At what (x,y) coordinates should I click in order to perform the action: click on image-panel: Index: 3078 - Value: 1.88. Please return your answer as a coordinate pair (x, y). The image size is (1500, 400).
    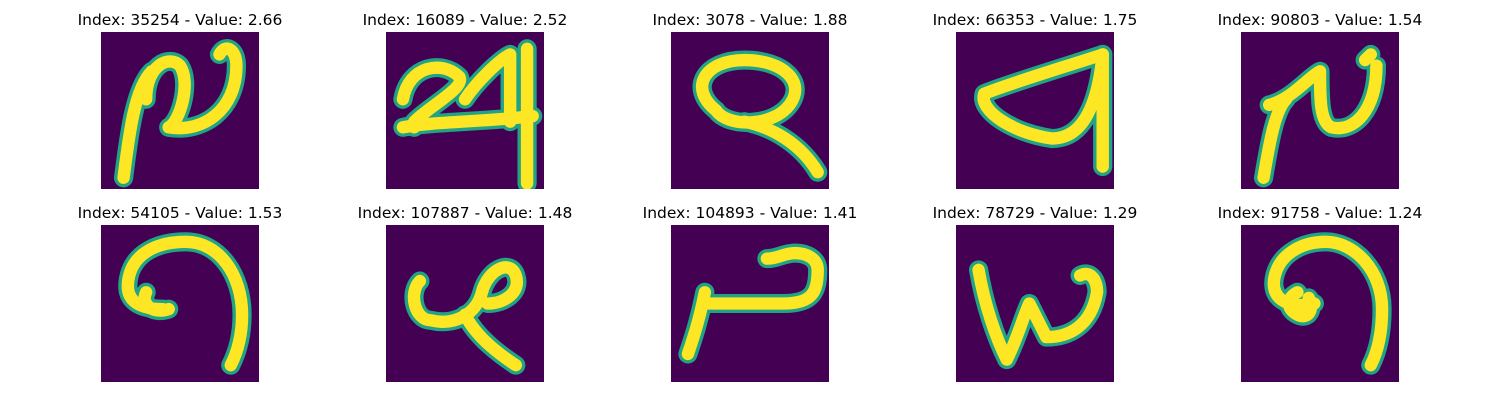
    Looking at the image, I should click on (750, 105).